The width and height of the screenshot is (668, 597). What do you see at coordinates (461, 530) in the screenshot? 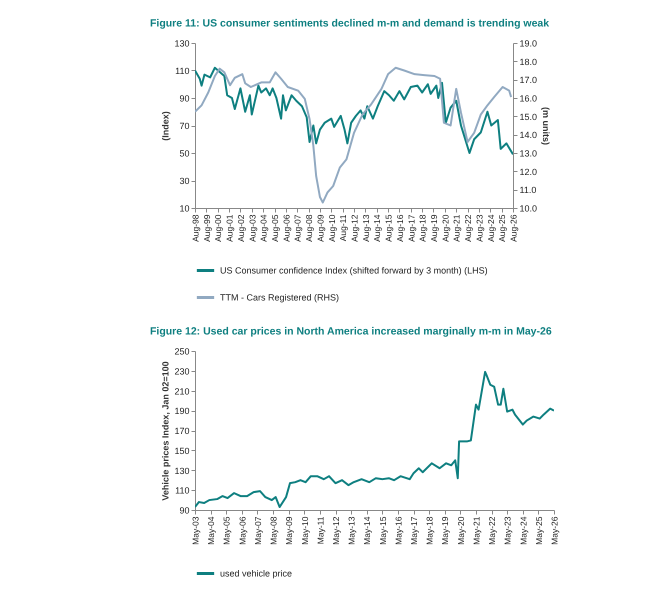
I see `x-tick-label: May-20` at bounding box center [461, 530].